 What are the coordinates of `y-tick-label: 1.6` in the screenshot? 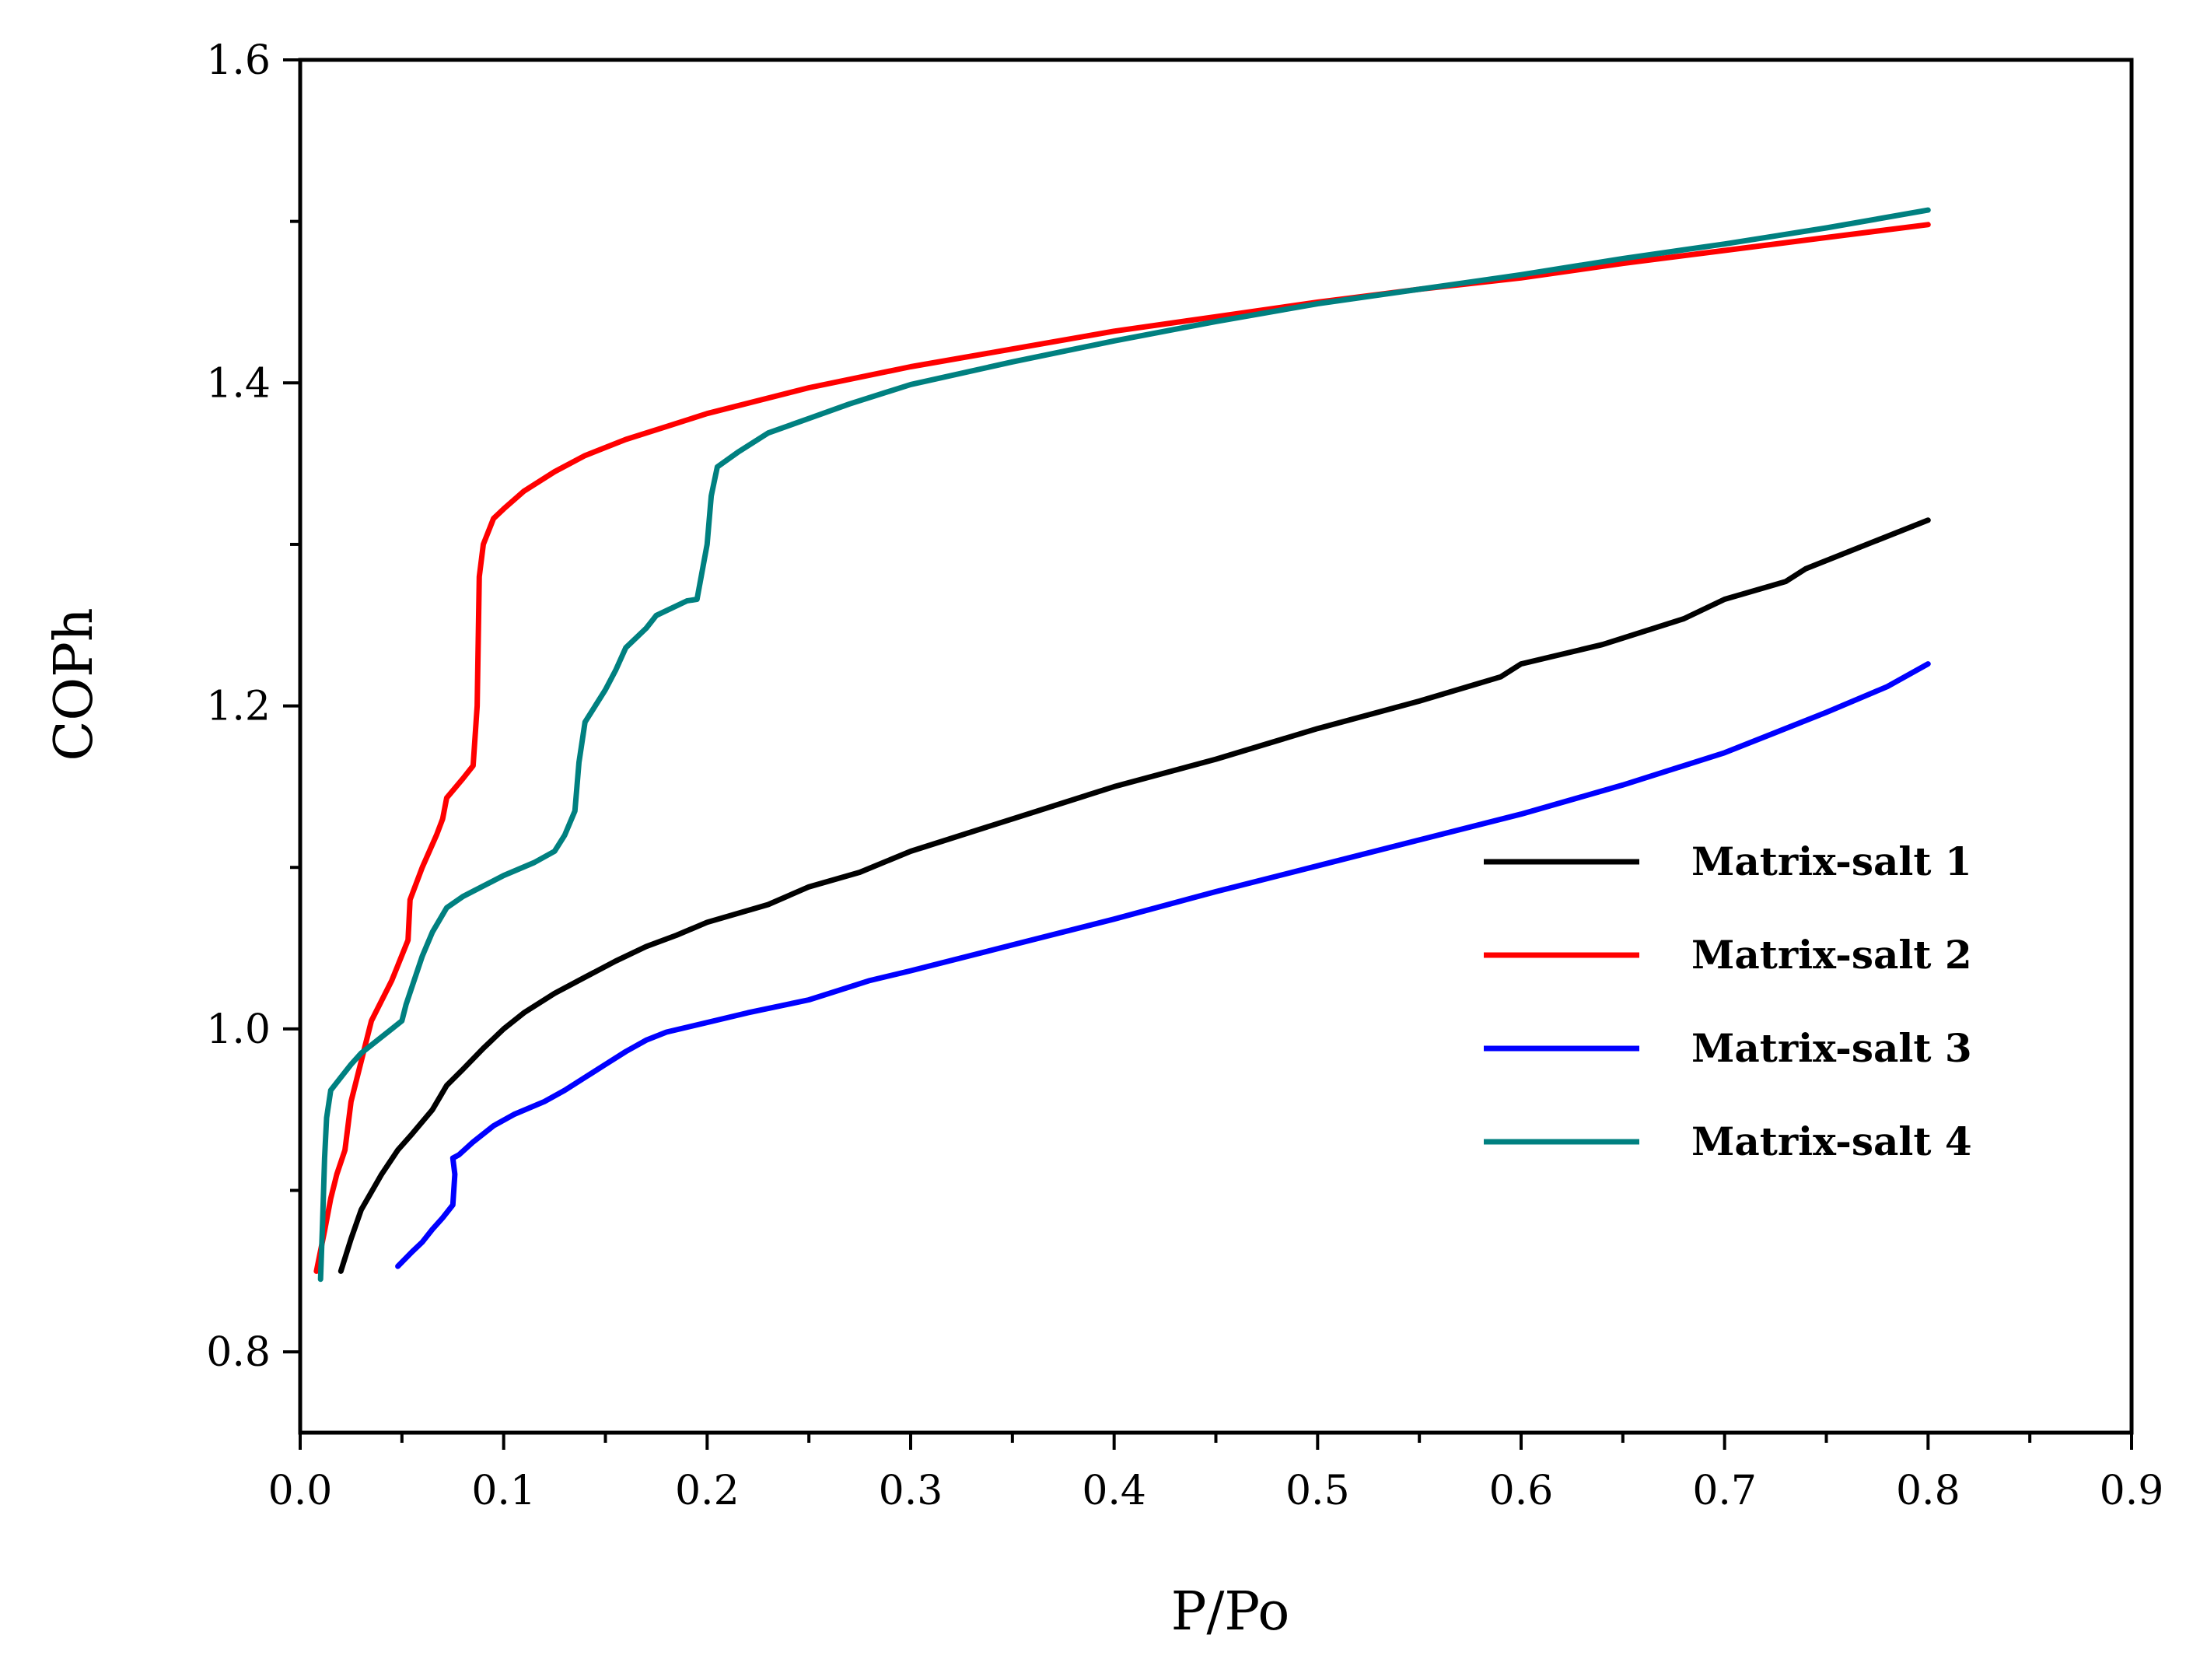 It's located at (238, 61).